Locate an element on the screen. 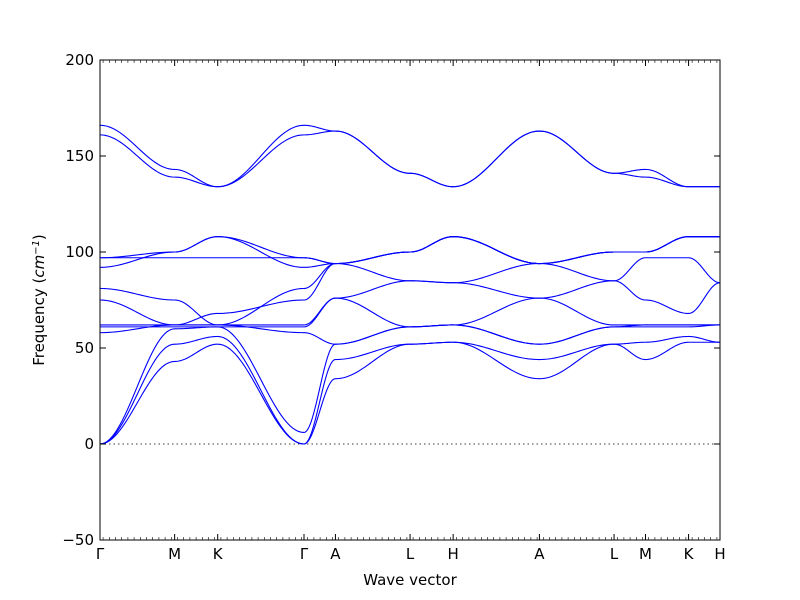 The height and width of the screenshot is (600, 800). band-11-line is located at coordinates (410, 250).